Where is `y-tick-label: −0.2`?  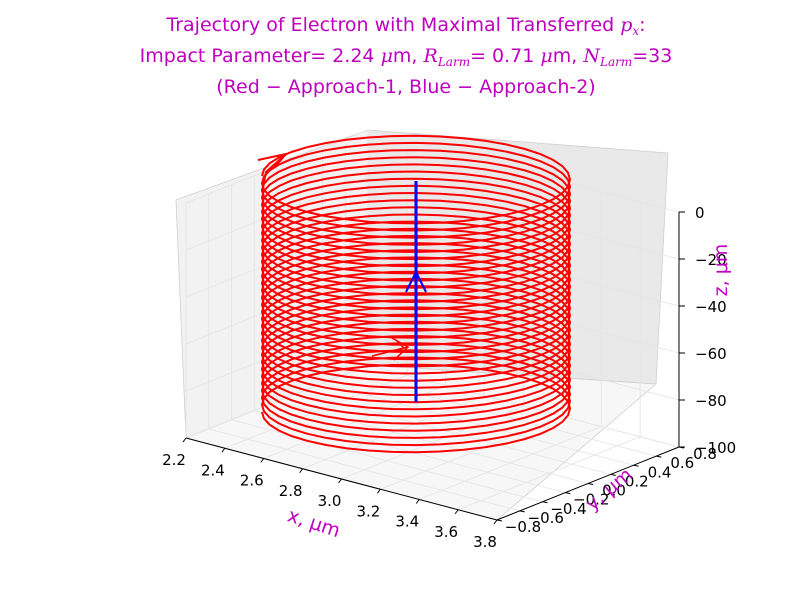
y-tick-label: −0.2 is located at coordinates (591, 500).